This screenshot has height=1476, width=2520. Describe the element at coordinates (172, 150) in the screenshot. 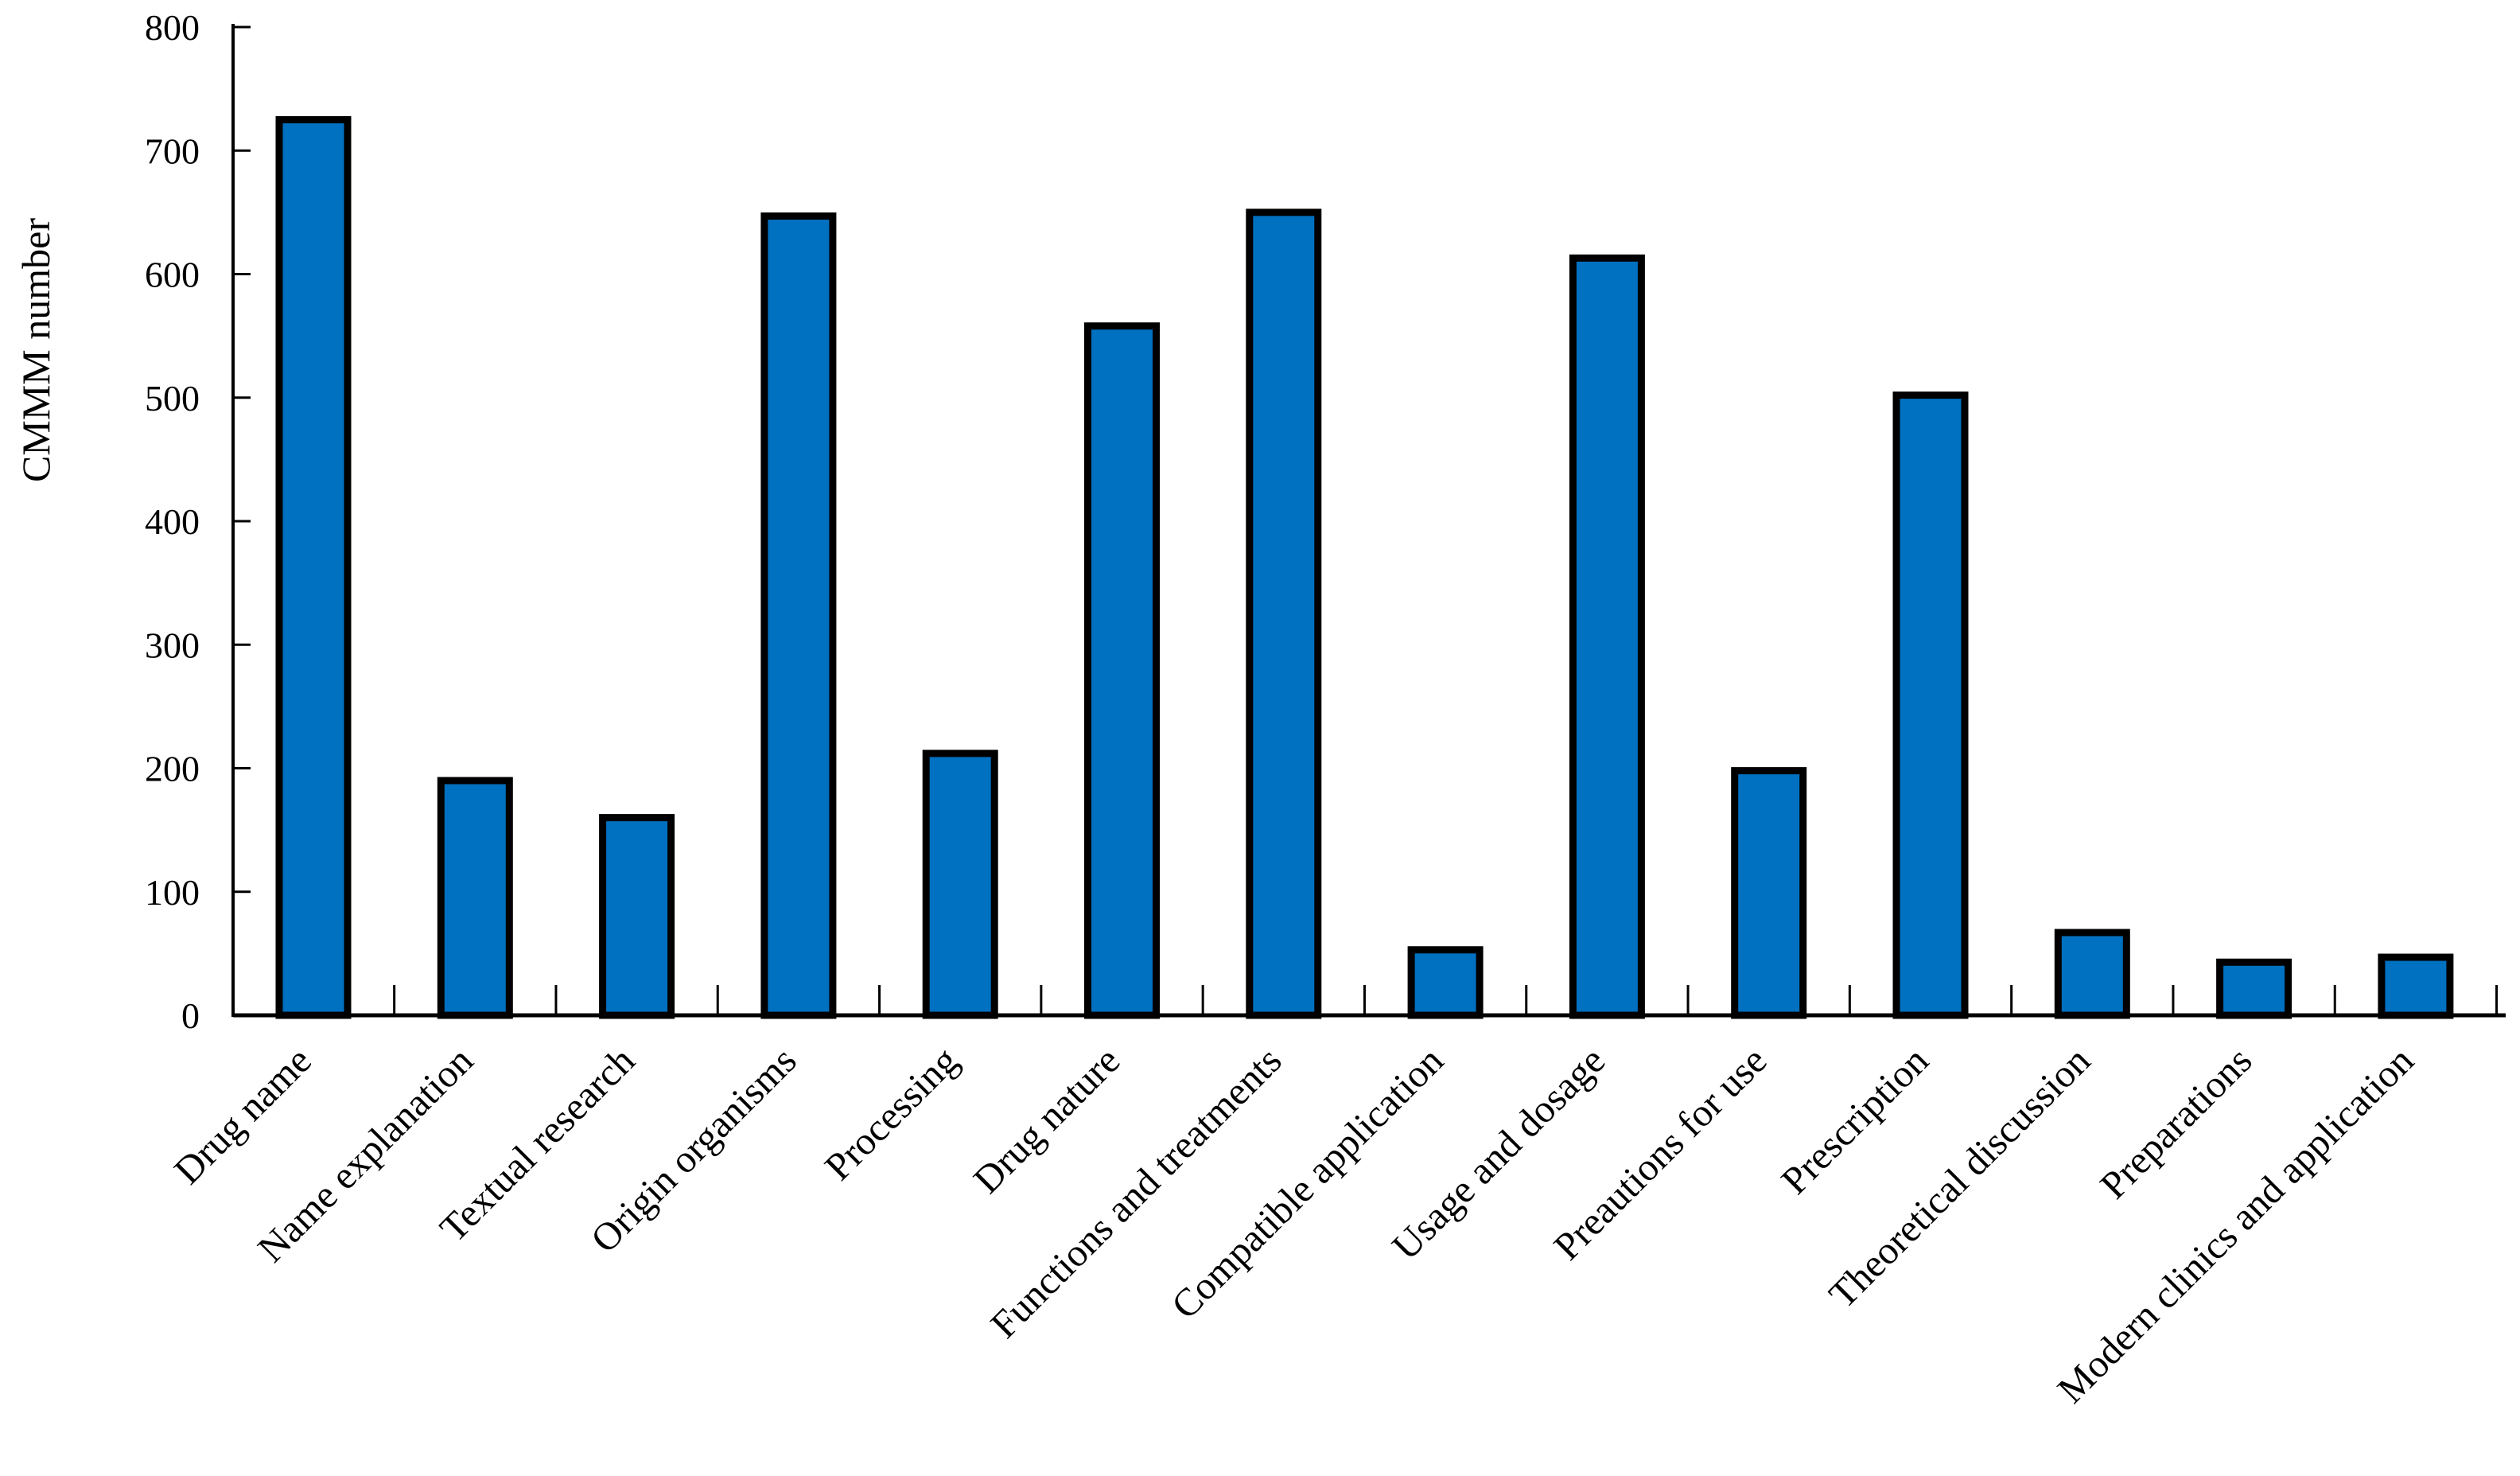

I see `y-tick-label: 700` at that location.